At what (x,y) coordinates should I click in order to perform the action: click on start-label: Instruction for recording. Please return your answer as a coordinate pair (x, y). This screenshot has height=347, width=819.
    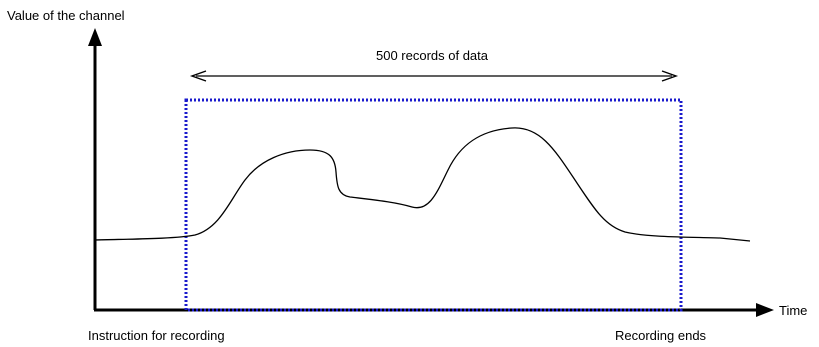
    Looking at the image, I should click on (156, 335).